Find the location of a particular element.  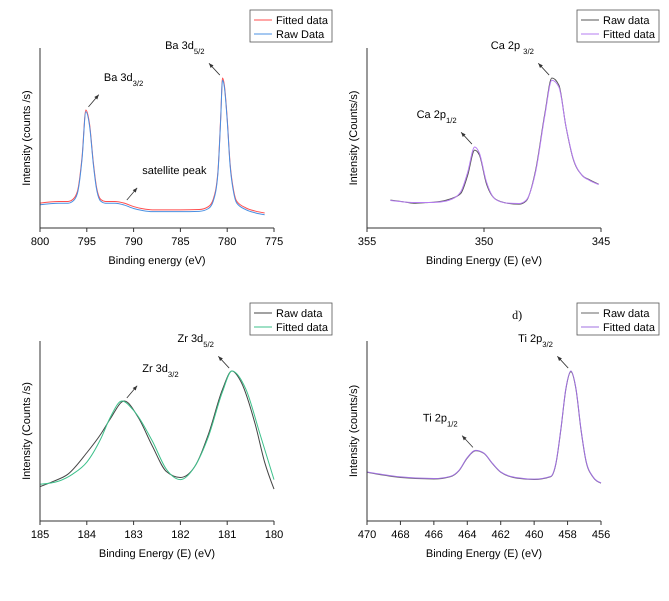

x-tick-label: 464 is located at coordinates (467, 535).